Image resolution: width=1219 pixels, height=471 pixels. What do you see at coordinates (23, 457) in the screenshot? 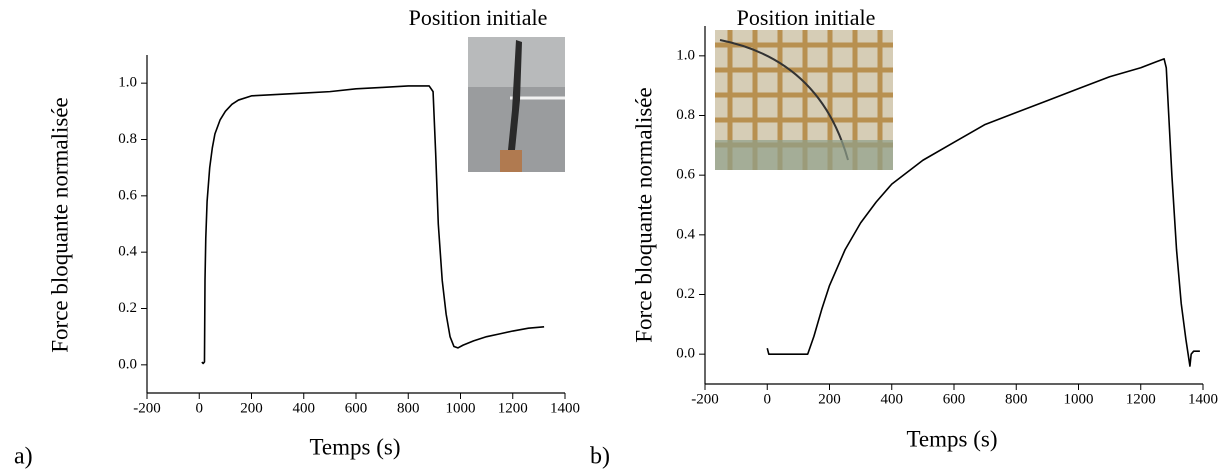
I see `panel-label: a)` at bounding box center [23, 457].